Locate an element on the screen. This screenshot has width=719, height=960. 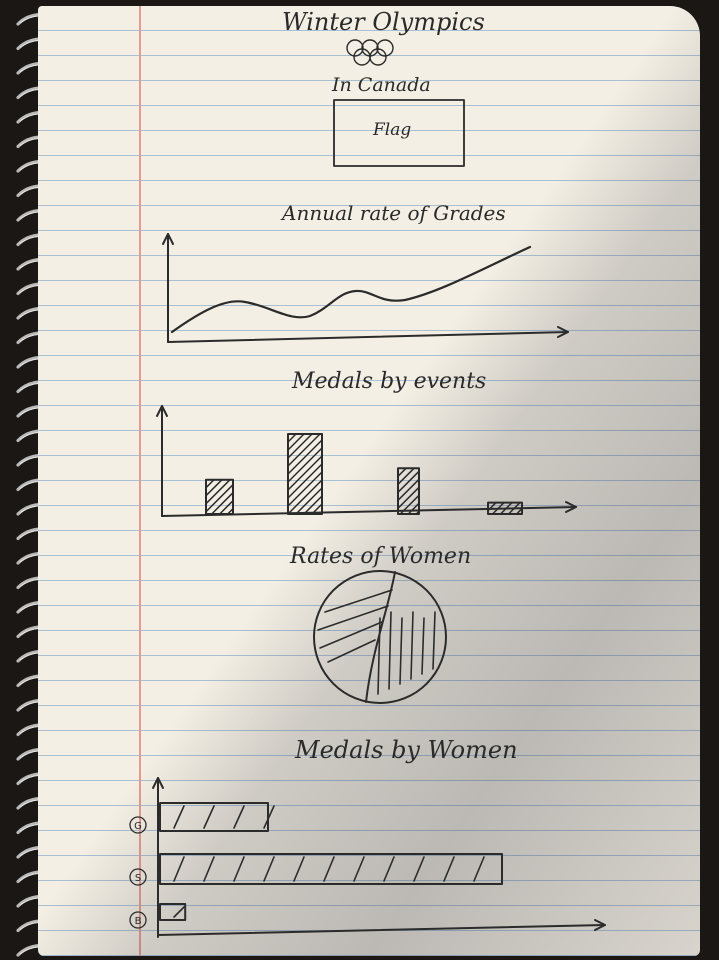
svg-text: S is located at coordinates (138, 878).